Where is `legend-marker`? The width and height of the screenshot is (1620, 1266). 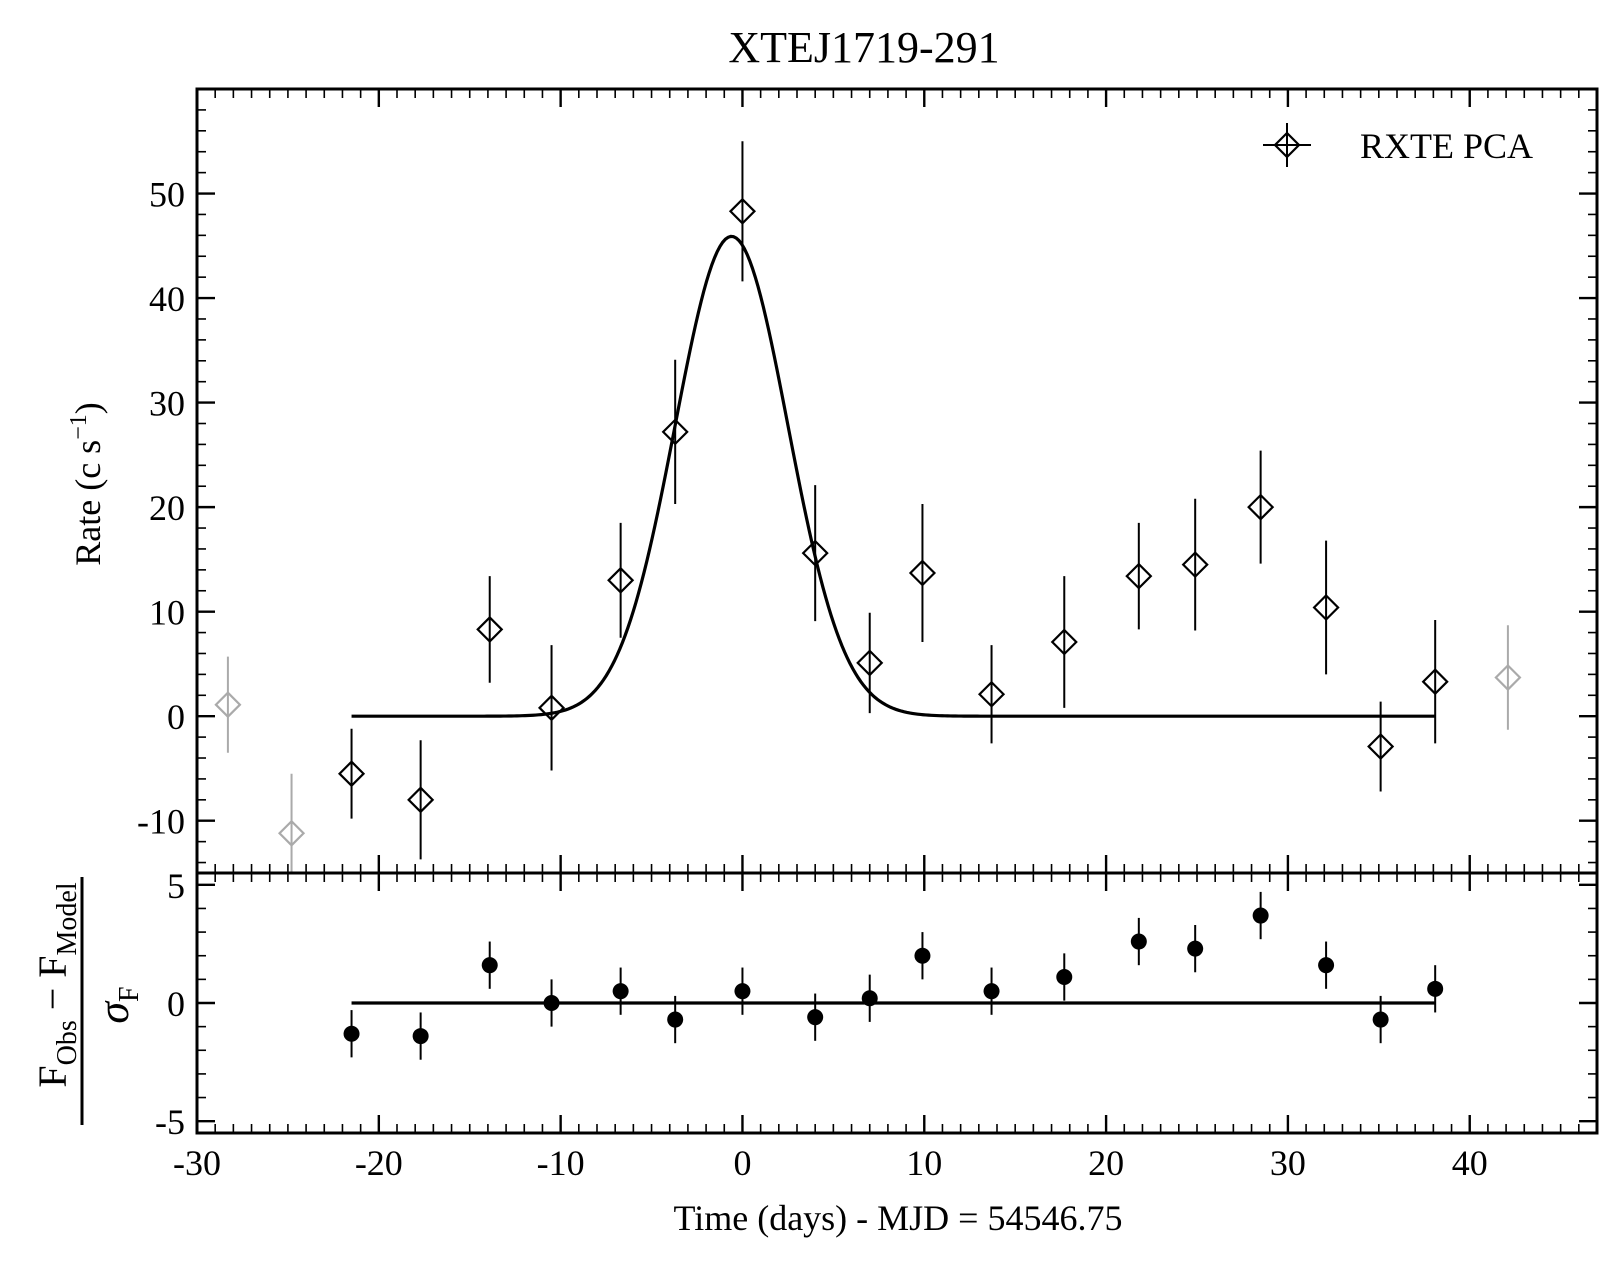
legend-marker is located at coordinates (1287, 145).